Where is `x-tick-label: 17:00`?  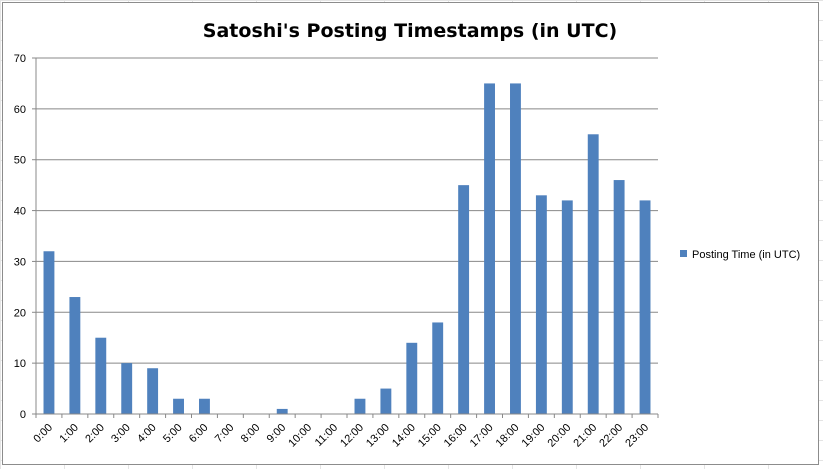 x-tick-label: 17:00 is located at coordinates (482, 436).